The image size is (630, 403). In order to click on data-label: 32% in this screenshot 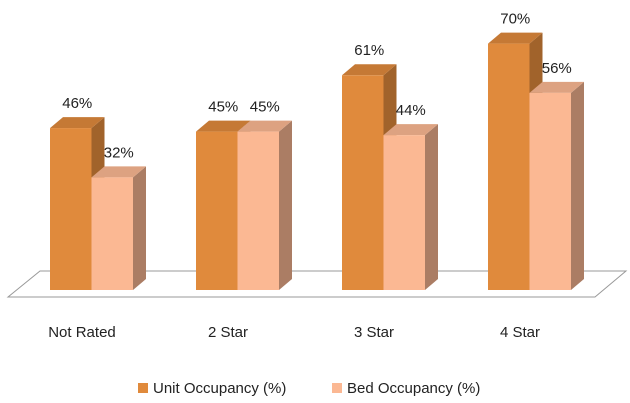, I will do `click(119, 152)`.